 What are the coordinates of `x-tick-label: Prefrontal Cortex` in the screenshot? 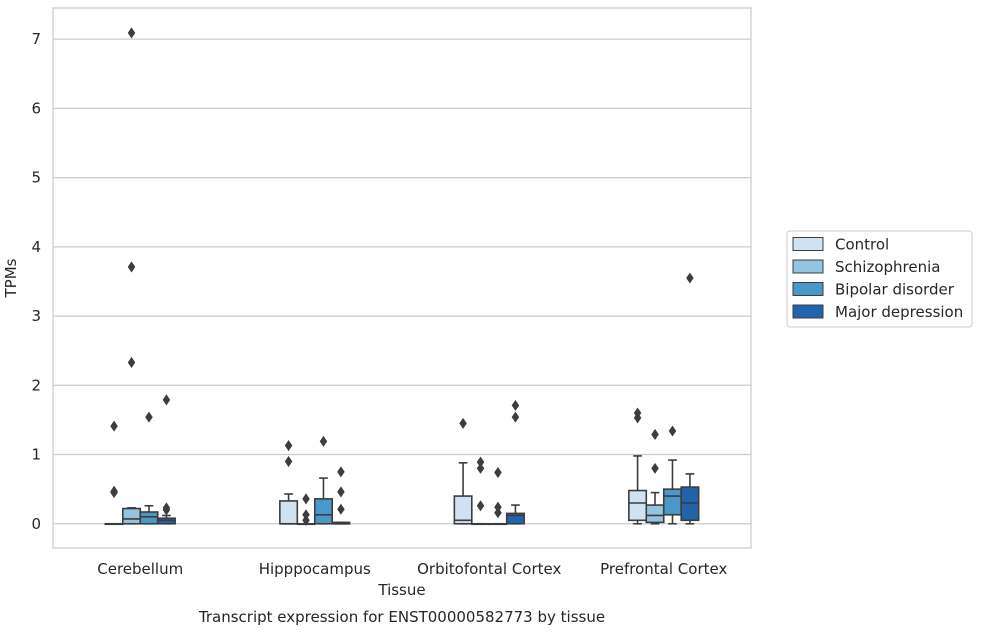 It's located at (663, 569).